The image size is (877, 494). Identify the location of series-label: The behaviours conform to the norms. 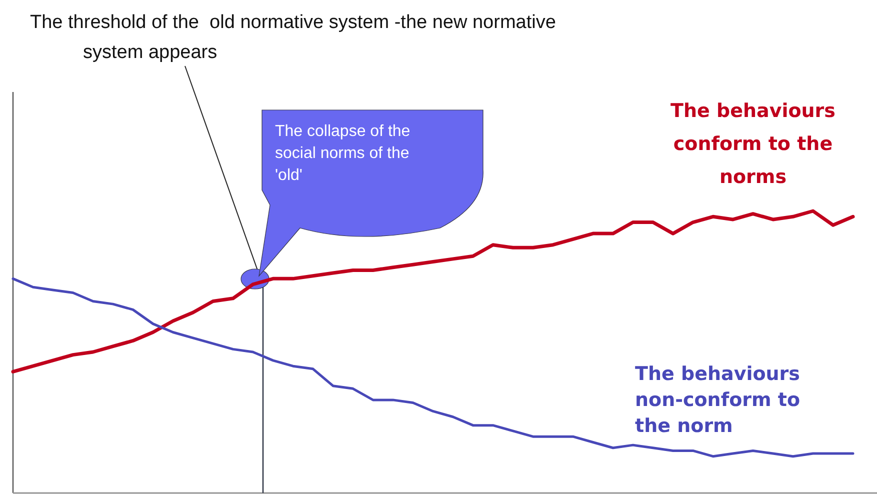
(753, 144).